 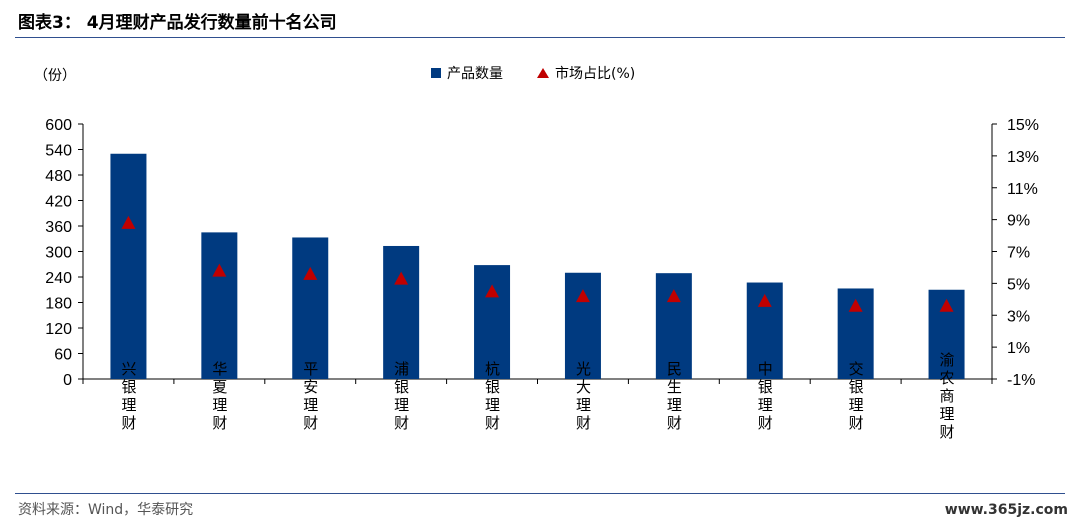 What do you see at coordinates (1018, 348) in the screenshot?
I see `right-tick-label: 1%` at bounding box center [1018, 348].